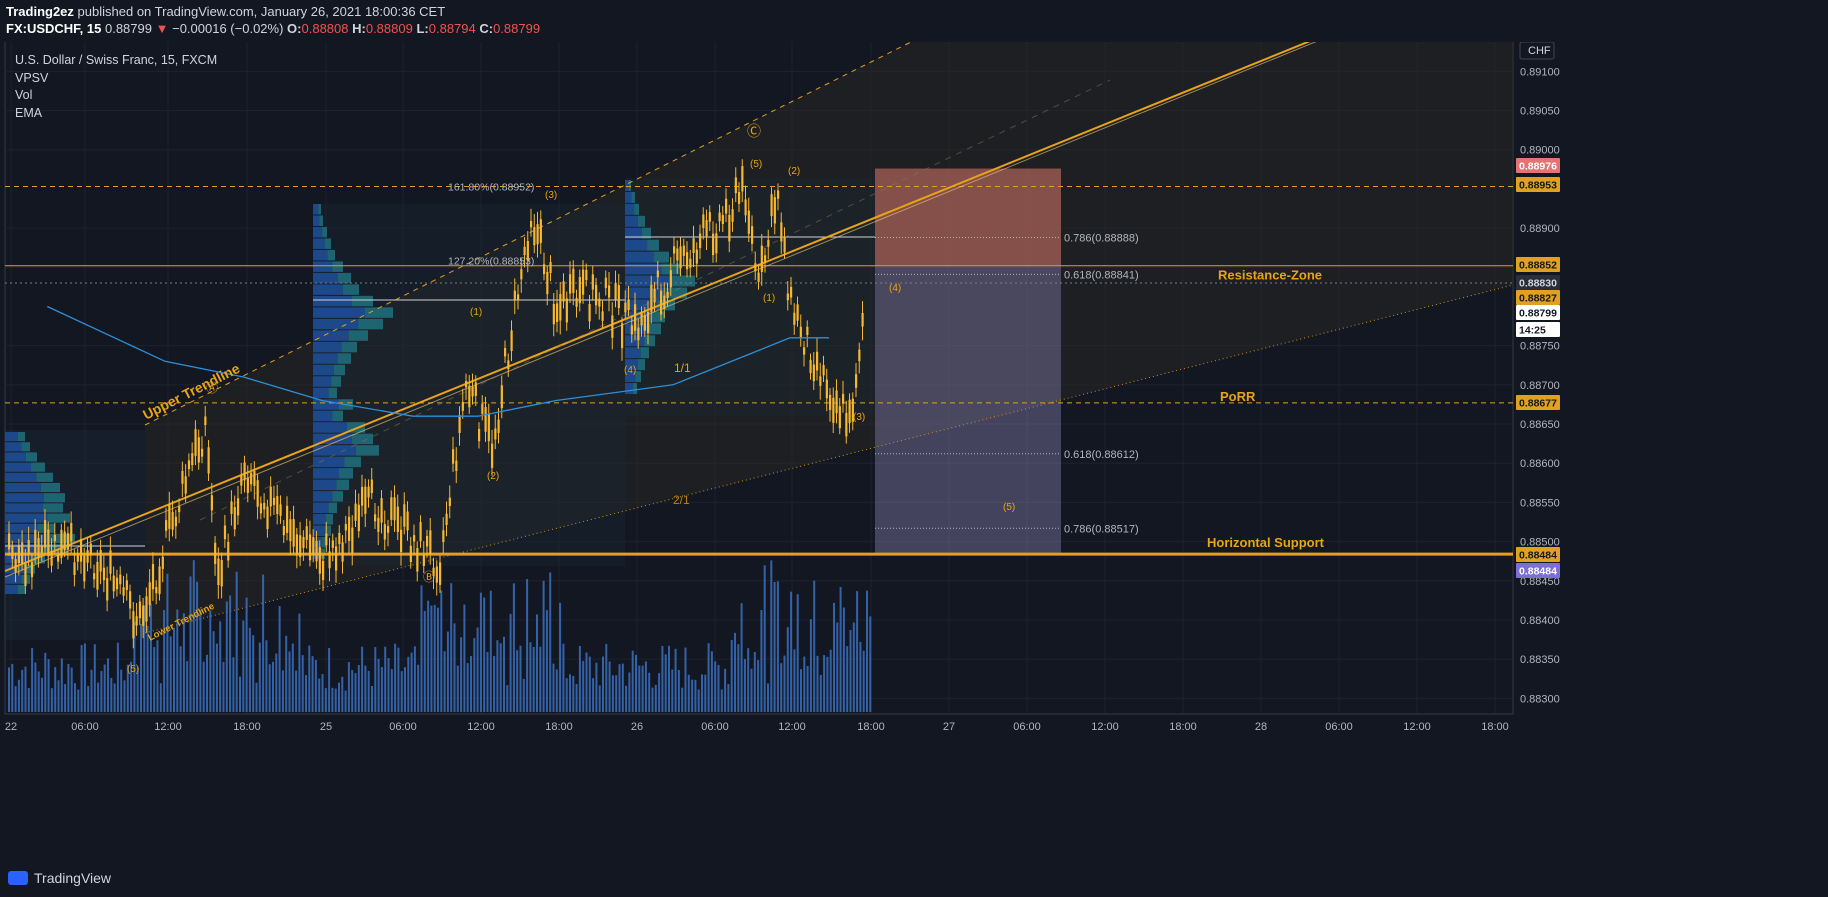 This screenshot has width=1828, height=897. Describe the element at coordinates (116, 60) in the screenshot. I see `legend-title: U.S. Dollar / Swiss Franc, 15, FXCM` at that location.